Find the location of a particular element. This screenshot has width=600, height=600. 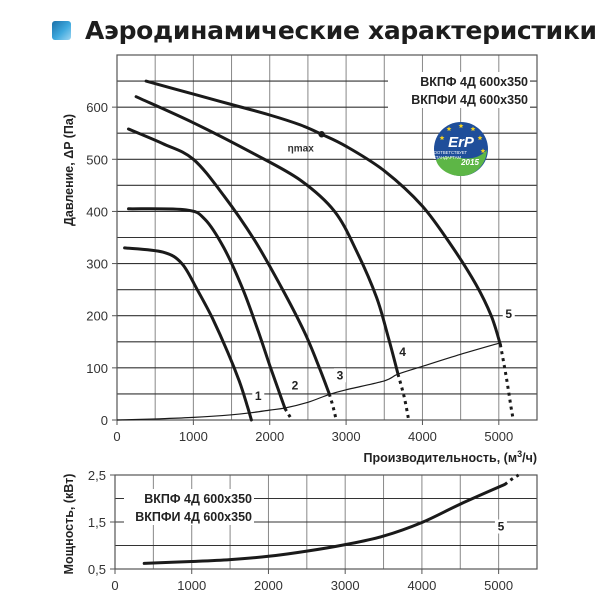

y-tick-label: 400 is located at coordinates (97, 211).